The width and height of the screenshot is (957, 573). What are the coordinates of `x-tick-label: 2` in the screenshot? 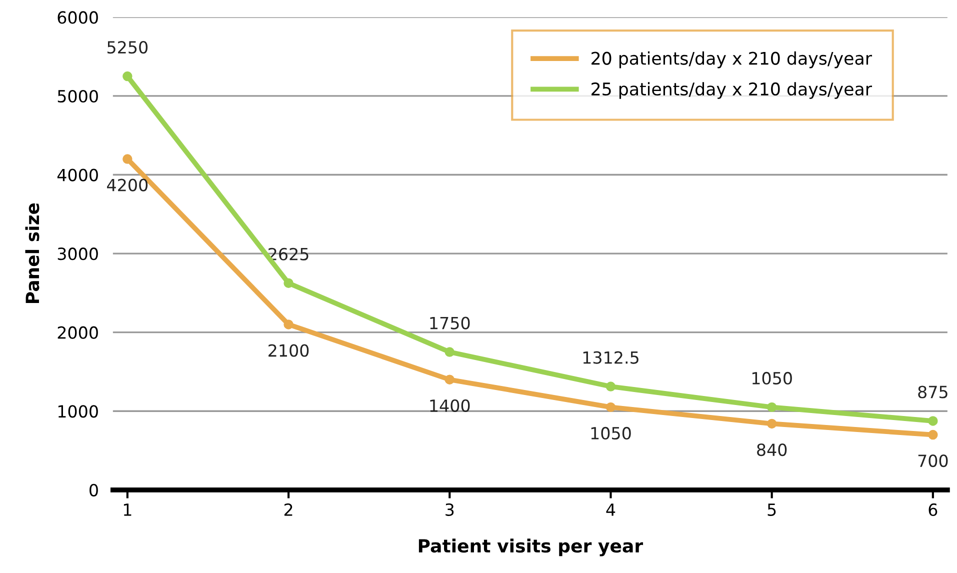 It's located at (288, 509).